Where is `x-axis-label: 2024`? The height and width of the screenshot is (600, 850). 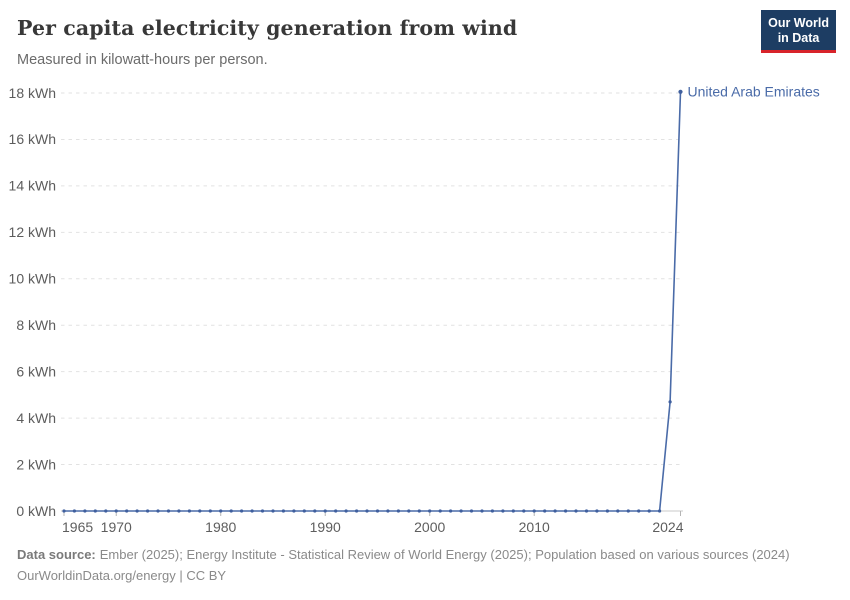
x-axis-label: 2024 is located at coordinates (667, 527).